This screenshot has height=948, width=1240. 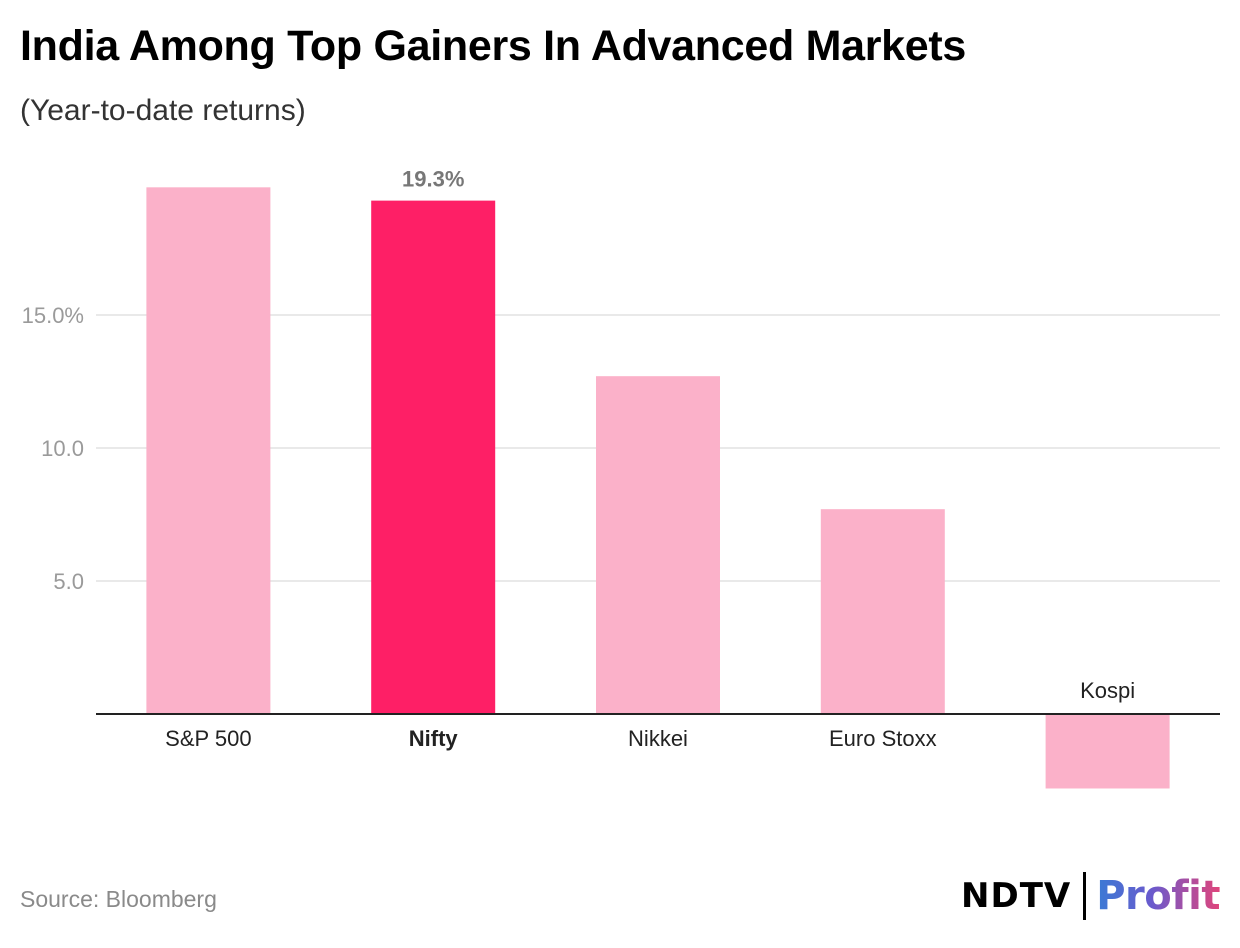 What do you see at coordinates (434, 738) in the screenshot?
I see `x-tick-label: Nifty` at bounding box center [434, 738].